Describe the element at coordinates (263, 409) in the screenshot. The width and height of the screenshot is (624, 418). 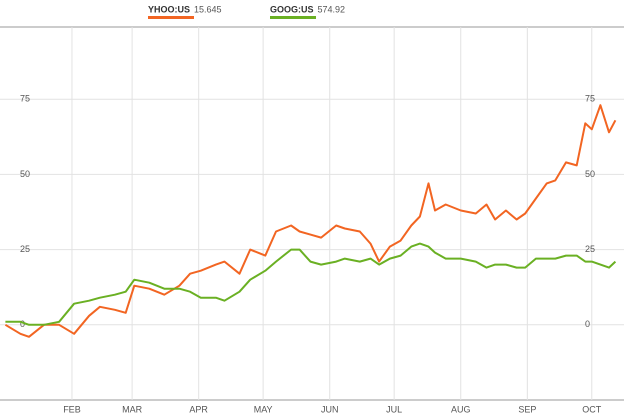
I see `x-tick-label: MAY` at that location.